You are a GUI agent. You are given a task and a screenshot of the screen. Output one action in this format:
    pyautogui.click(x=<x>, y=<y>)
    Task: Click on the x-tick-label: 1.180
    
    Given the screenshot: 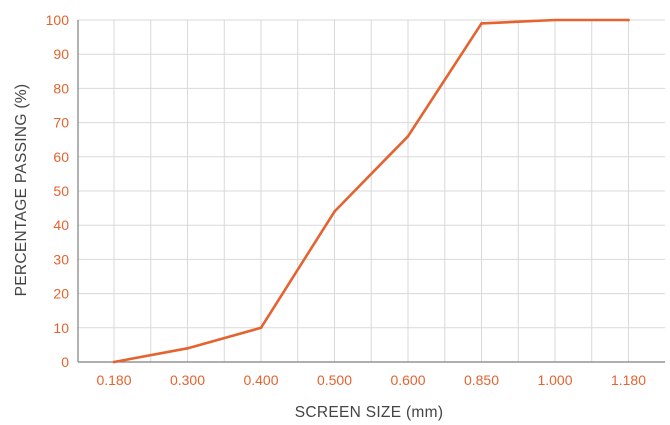 What is the action you would take?
    pyautogui.click(x=628, y=380)
    